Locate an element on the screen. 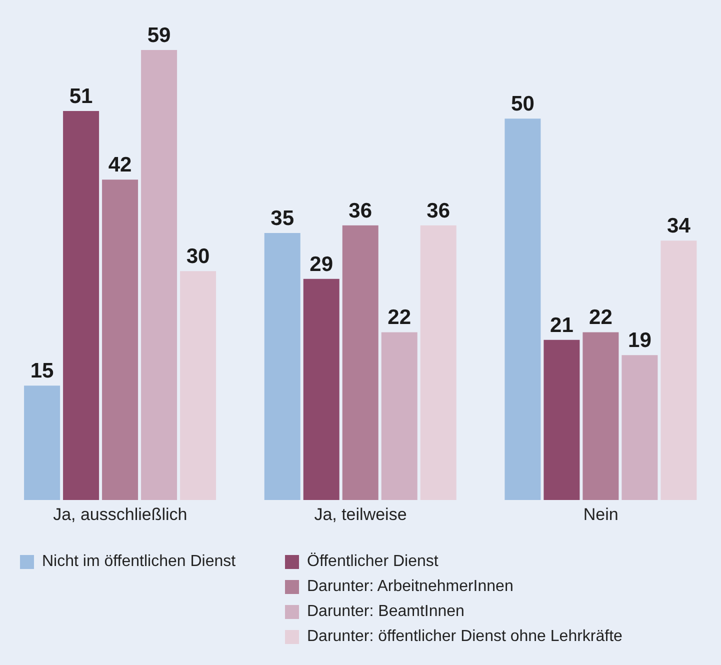 This screenshot has width=721, height=665. data-label: 19 is located at coordinates (640, 340).